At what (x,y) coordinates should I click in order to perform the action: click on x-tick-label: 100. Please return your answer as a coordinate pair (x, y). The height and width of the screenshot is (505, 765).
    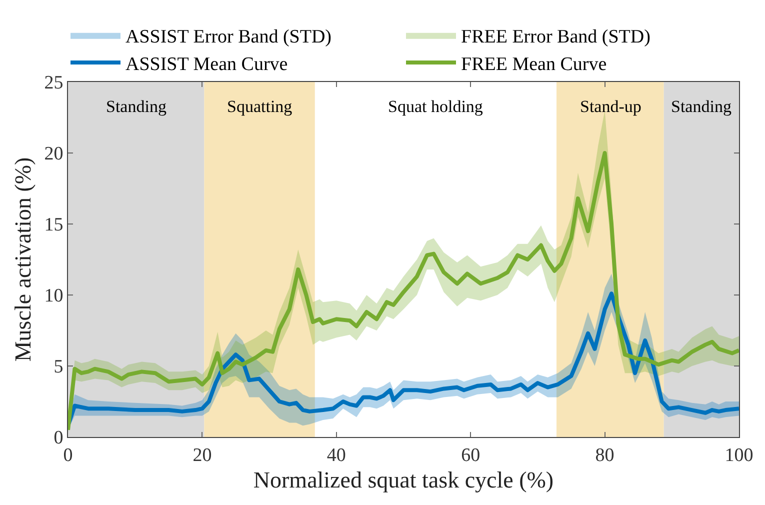
    Looking at the image, I should click on (739, 455).